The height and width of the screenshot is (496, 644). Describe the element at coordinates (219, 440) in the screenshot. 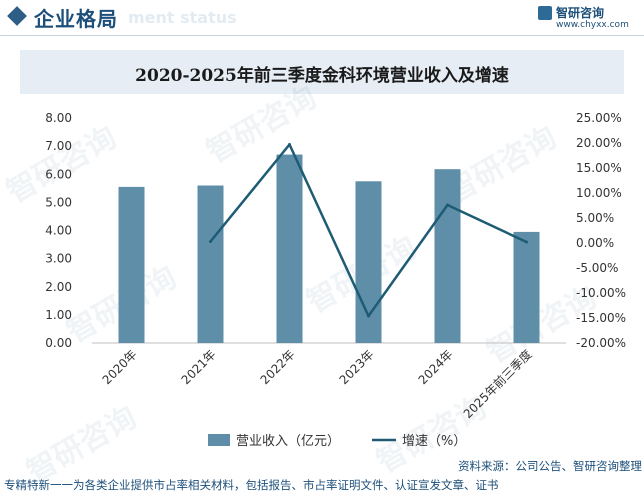

I see `legend-swatch-revenue` at that location.